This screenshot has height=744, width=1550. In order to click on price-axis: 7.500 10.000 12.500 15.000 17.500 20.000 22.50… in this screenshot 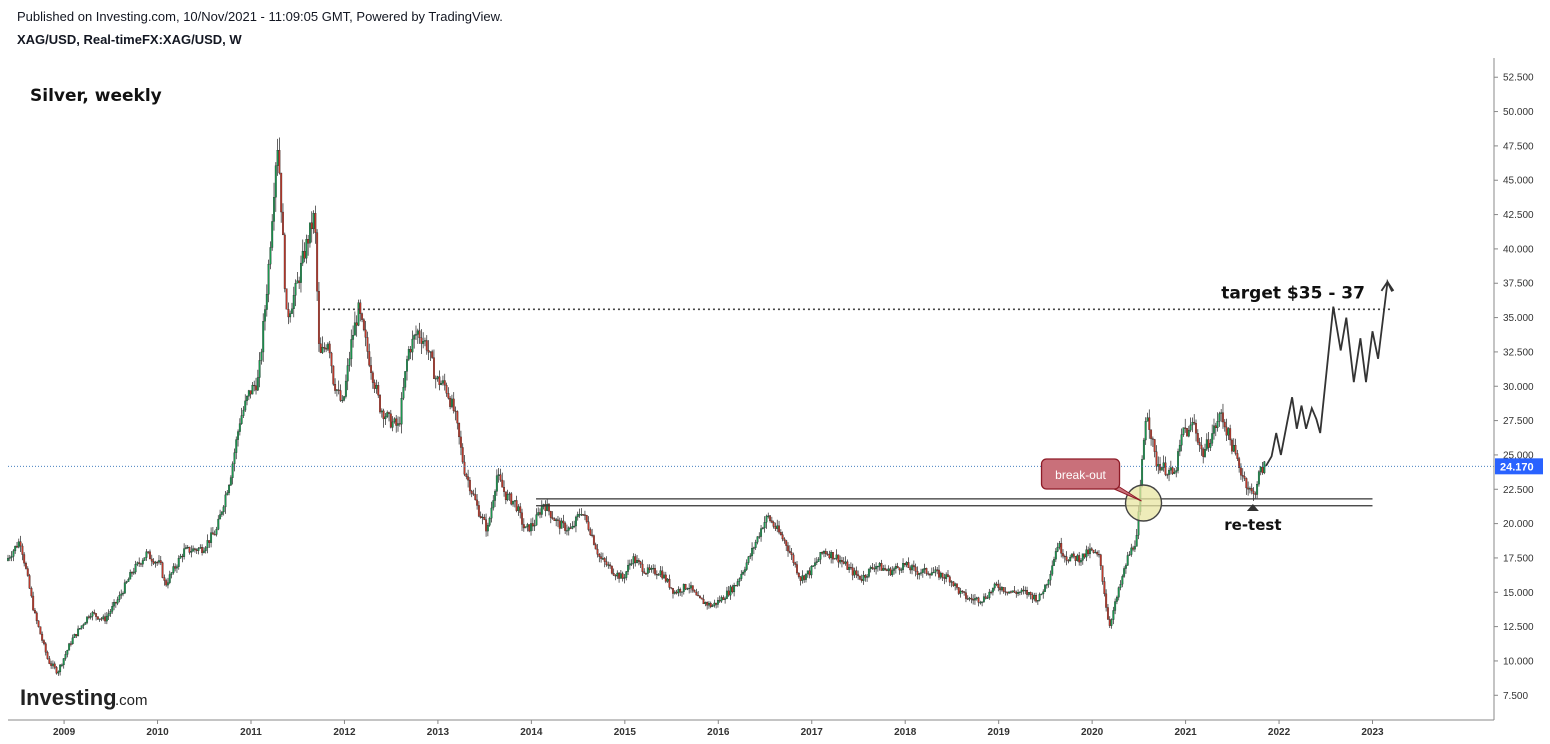, I will do `click(1521, 401)`.